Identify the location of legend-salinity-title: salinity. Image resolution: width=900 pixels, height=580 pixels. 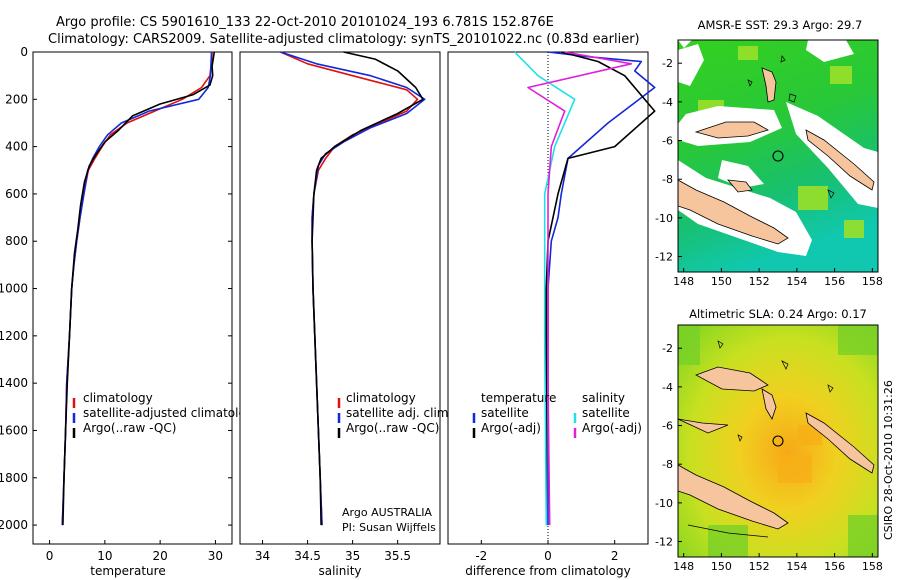
(603, 398).